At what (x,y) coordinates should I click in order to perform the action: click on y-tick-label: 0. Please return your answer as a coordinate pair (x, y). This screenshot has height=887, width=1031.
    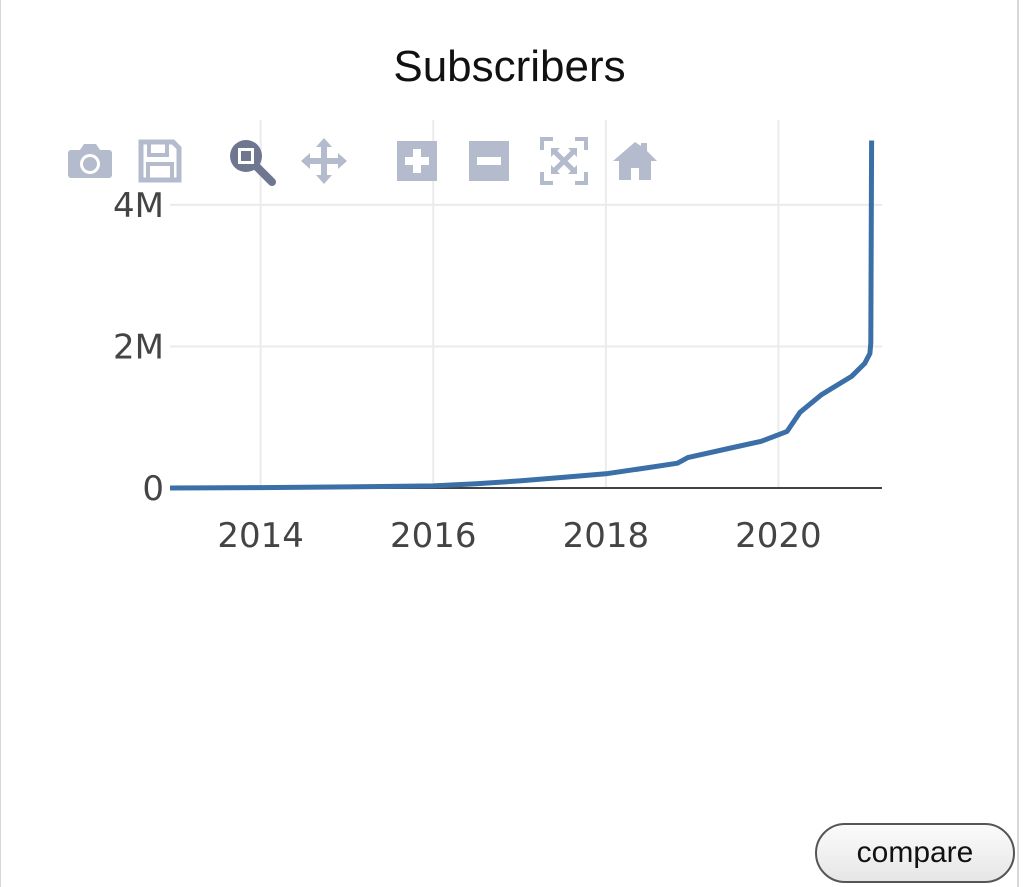
    Looking at the image, I should click on (153, 489).